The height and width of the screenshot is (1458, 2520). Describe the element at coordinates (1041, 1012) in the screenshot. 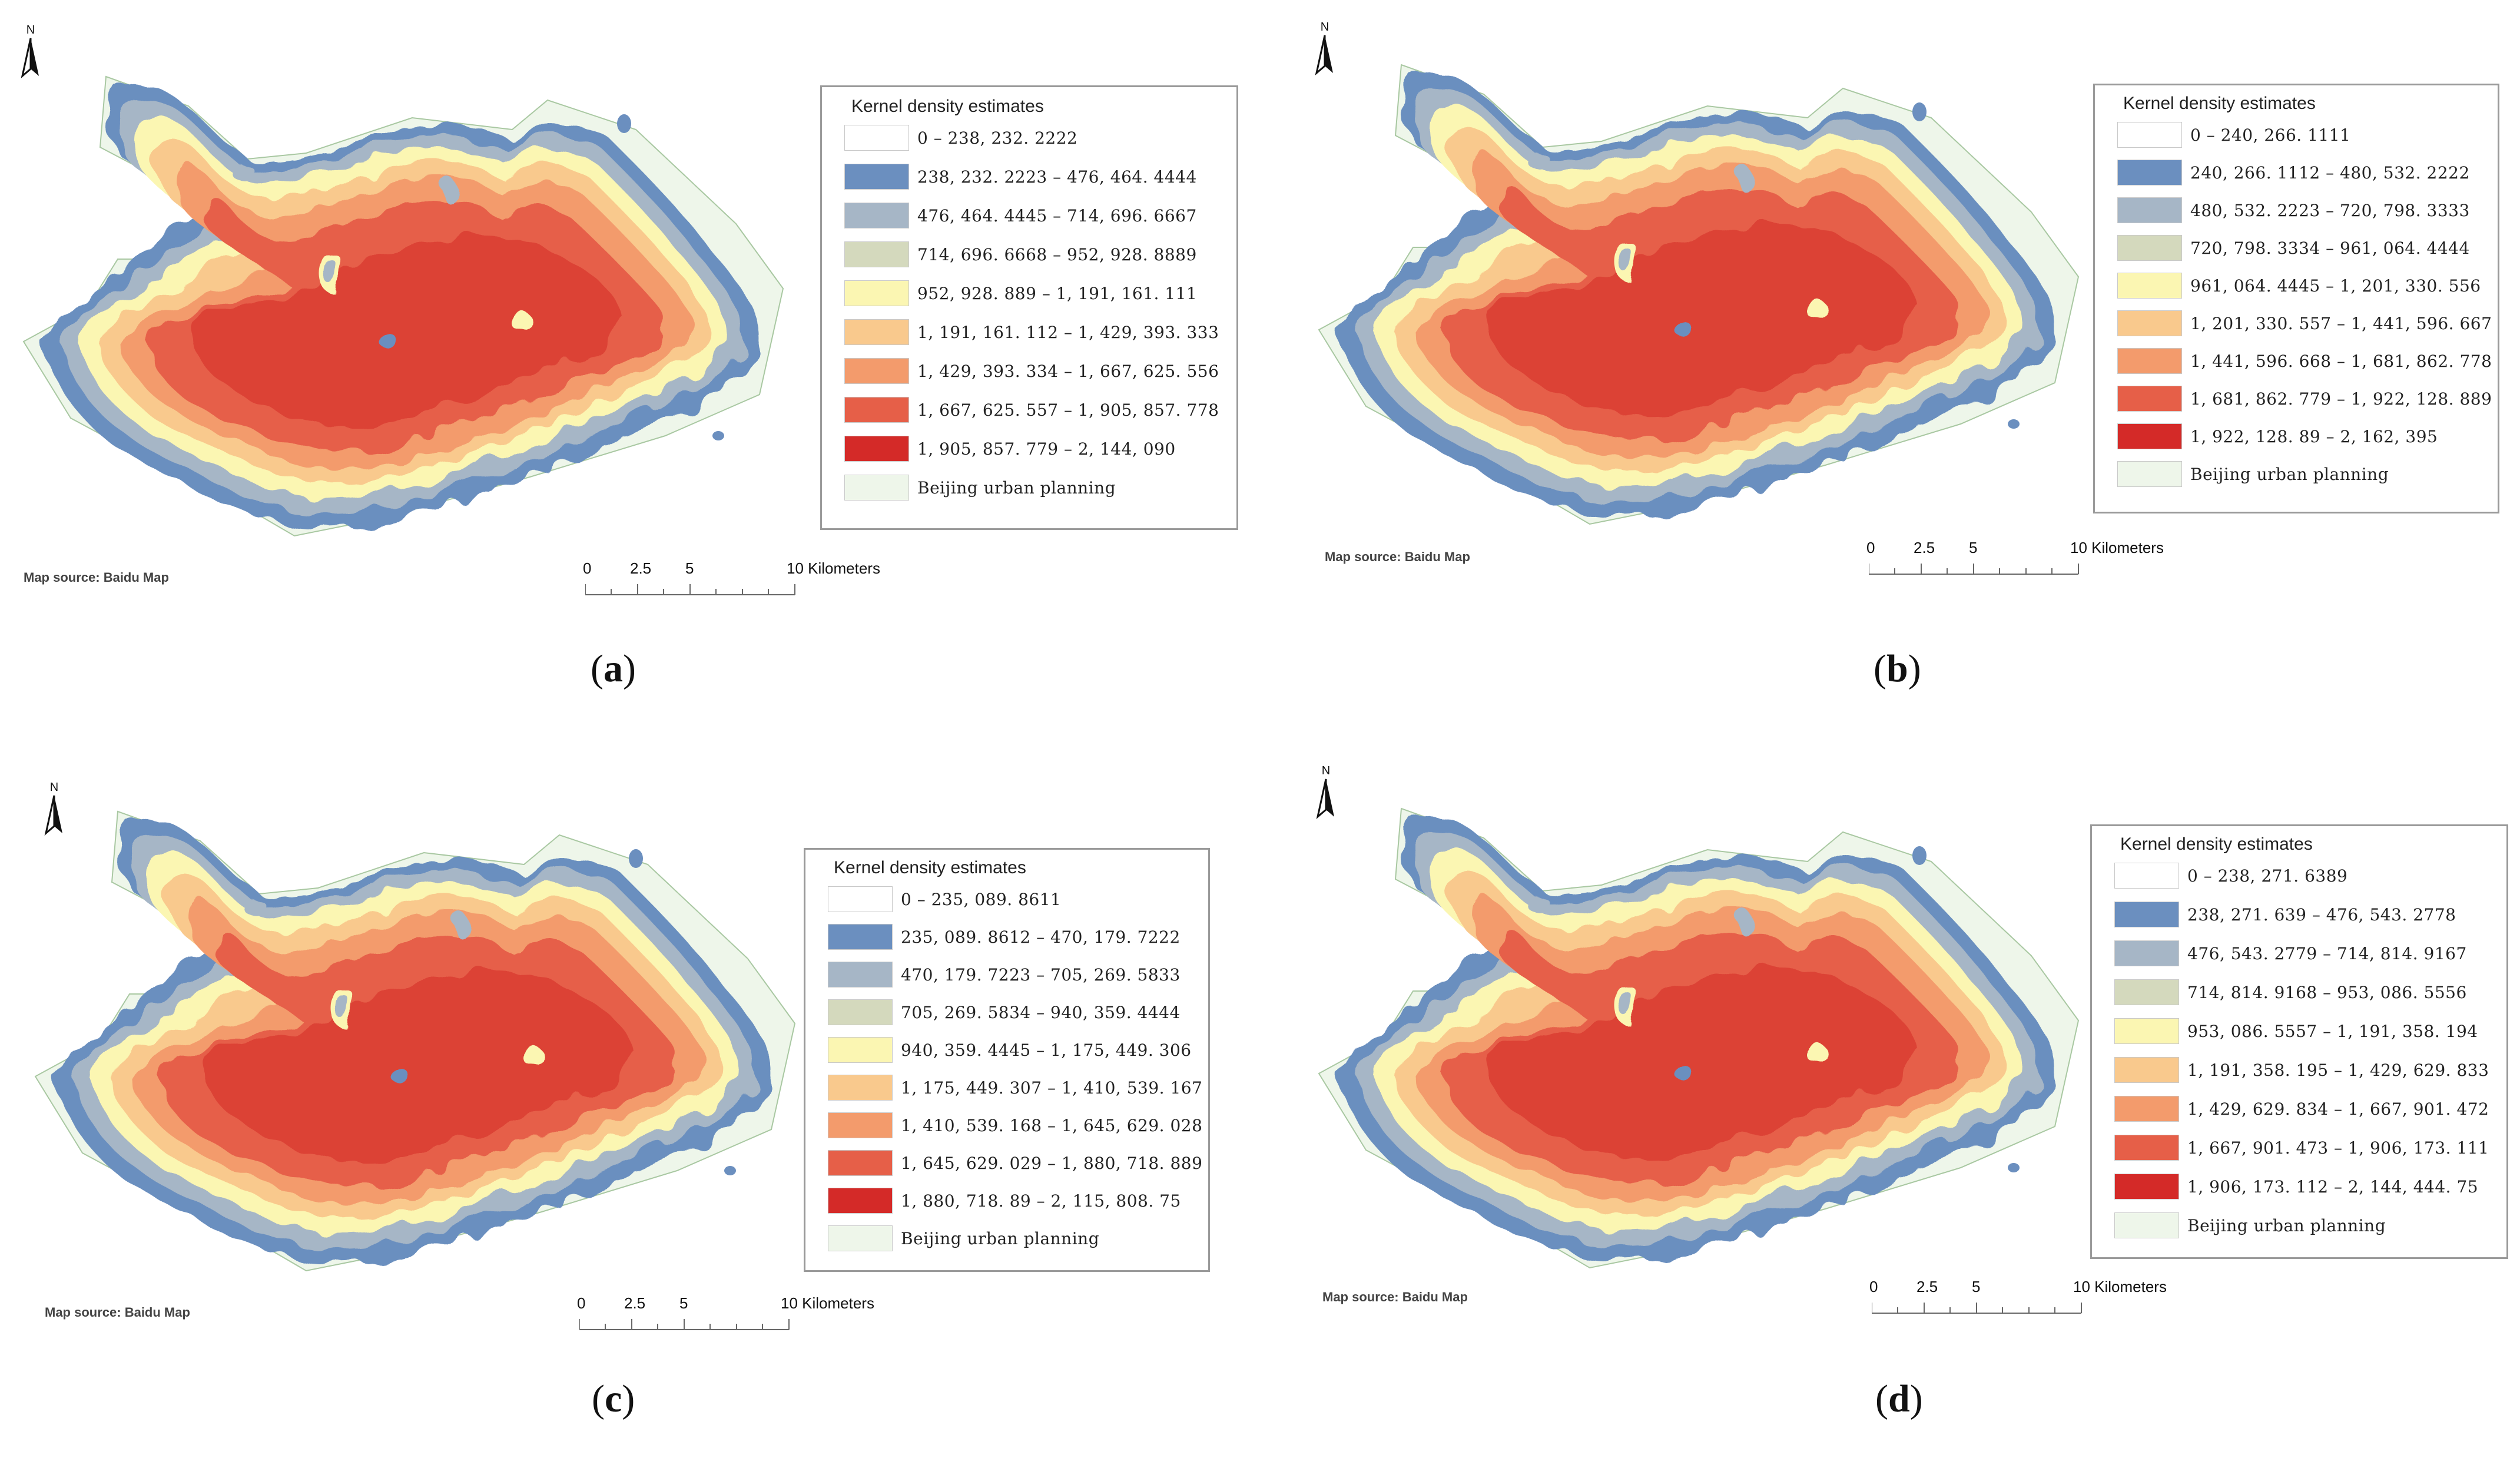

I see `legend-label: 705, 269. 5834 – 940, 359. 4444` at that location.